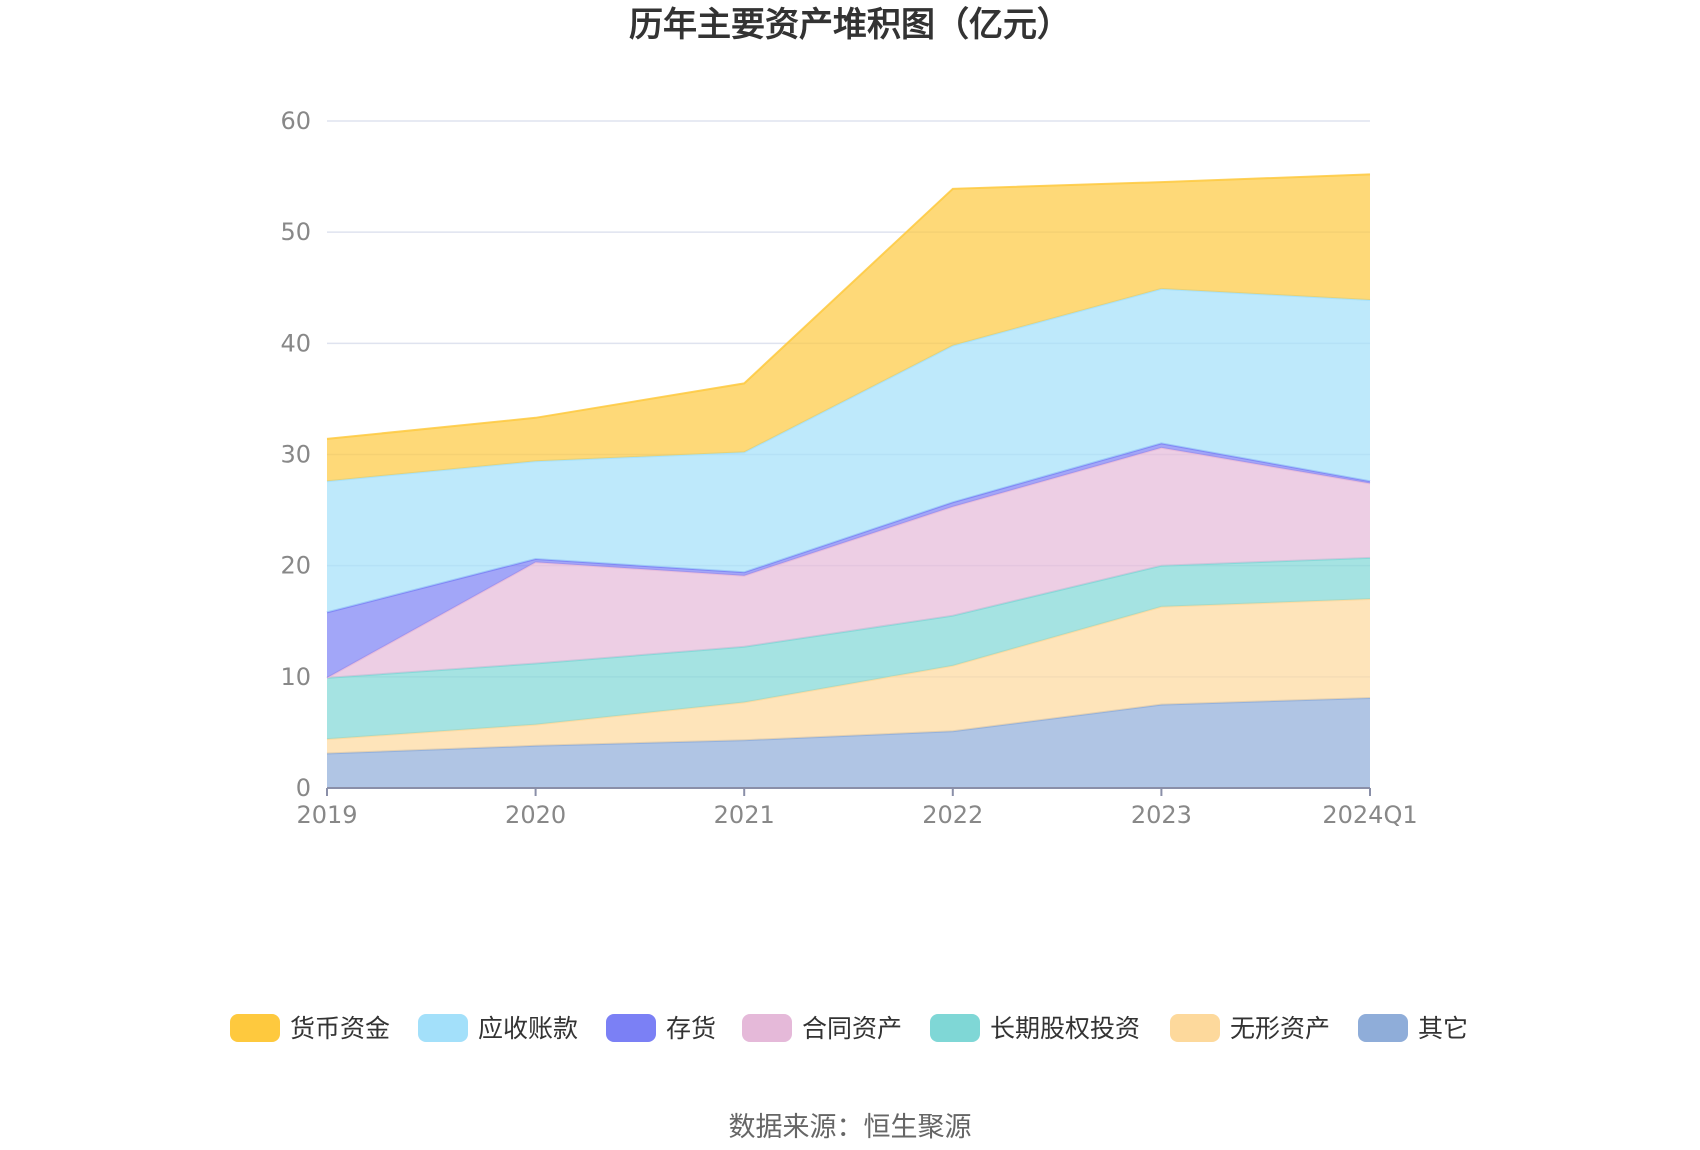  Describe the element at coordinates (691, 1028) in the screenshot. I see `legend-label: 存货` at that location.